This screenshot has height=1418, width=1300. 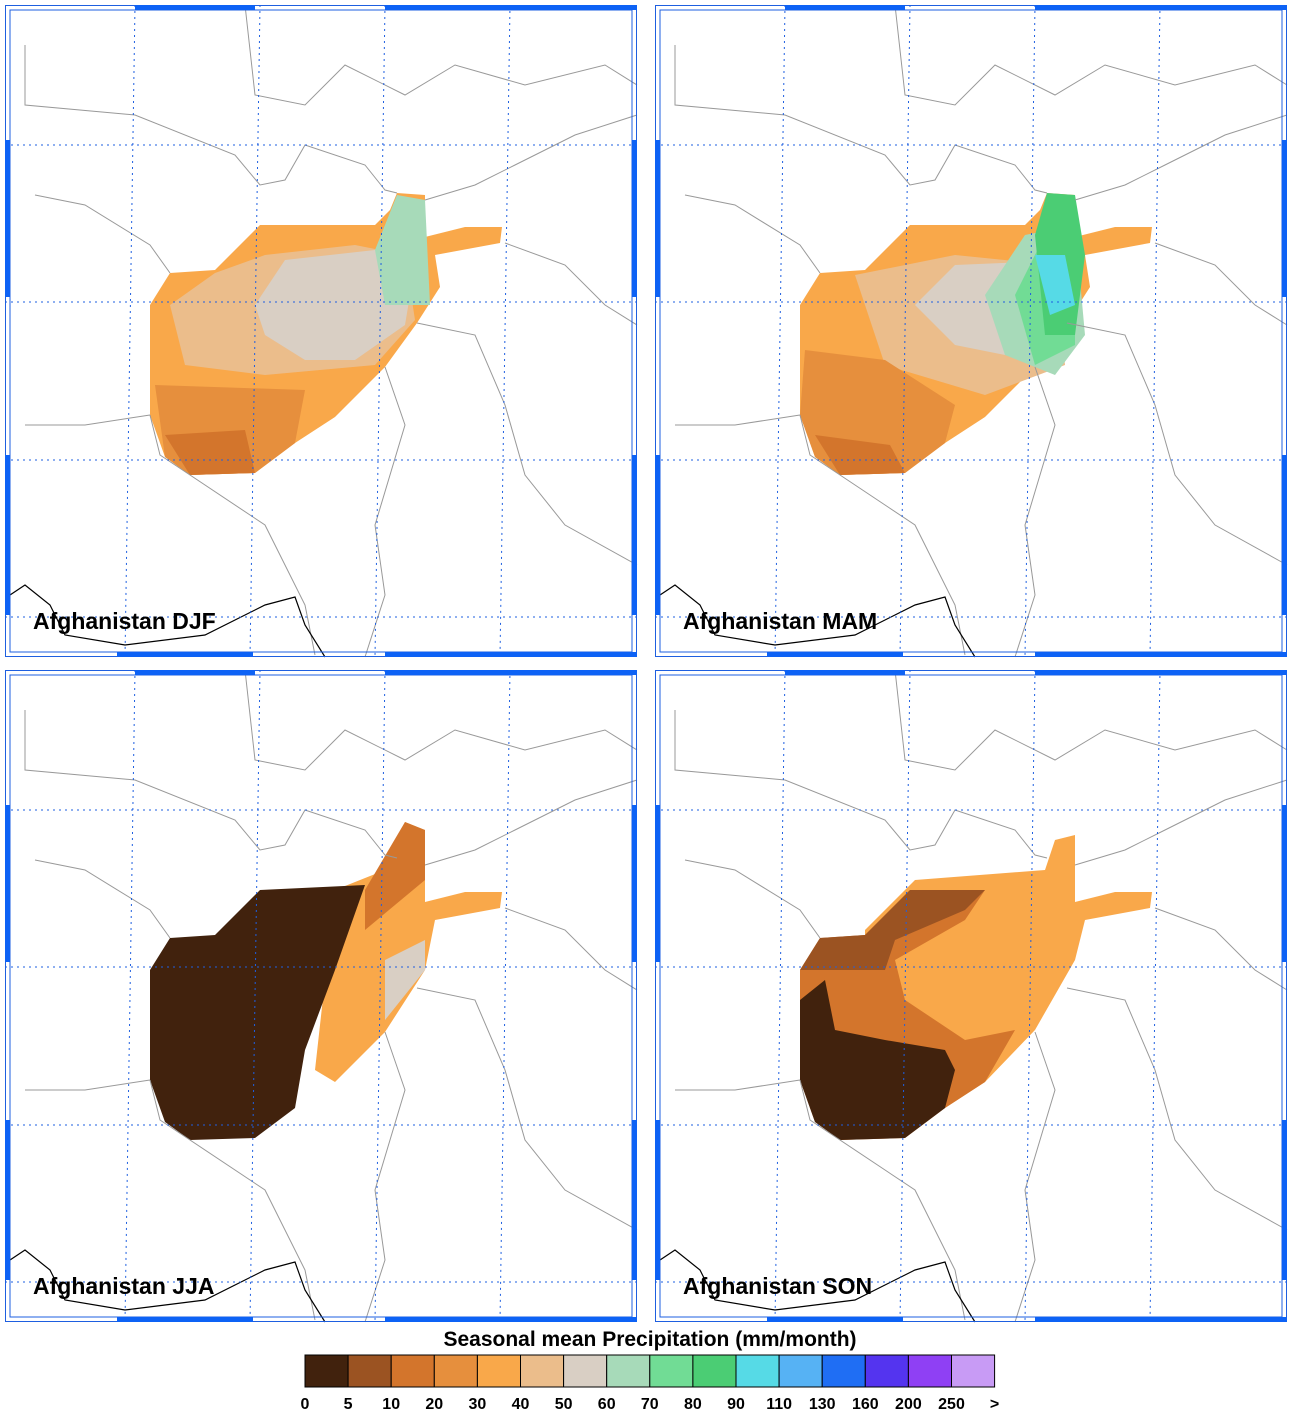 I want to click on legend-label: 60, so click(x=607, y=1404).